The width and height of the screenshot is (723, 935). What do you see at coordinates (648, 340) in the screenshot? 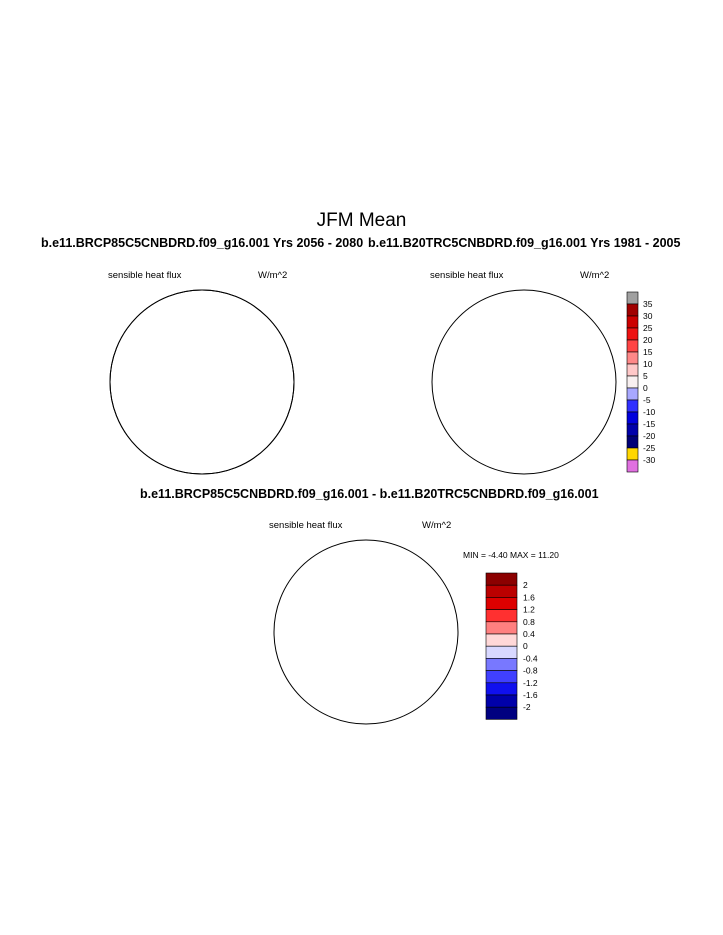
I see `colorbar-mean-tick-label: 20` at bounding box center [648, 340].